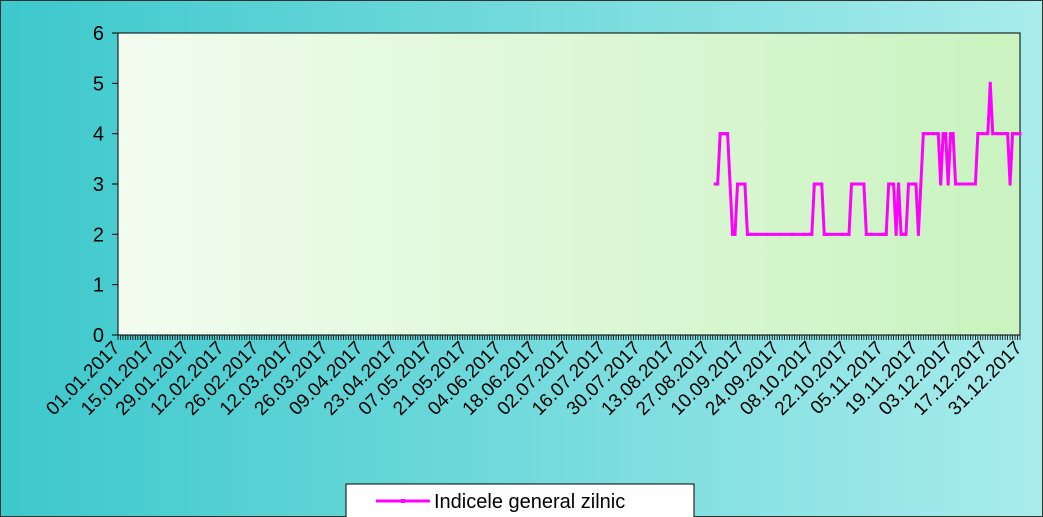 This screenshot has width=1043, height=517. I want to click on y-tick-label: 6, so click(98, 34).